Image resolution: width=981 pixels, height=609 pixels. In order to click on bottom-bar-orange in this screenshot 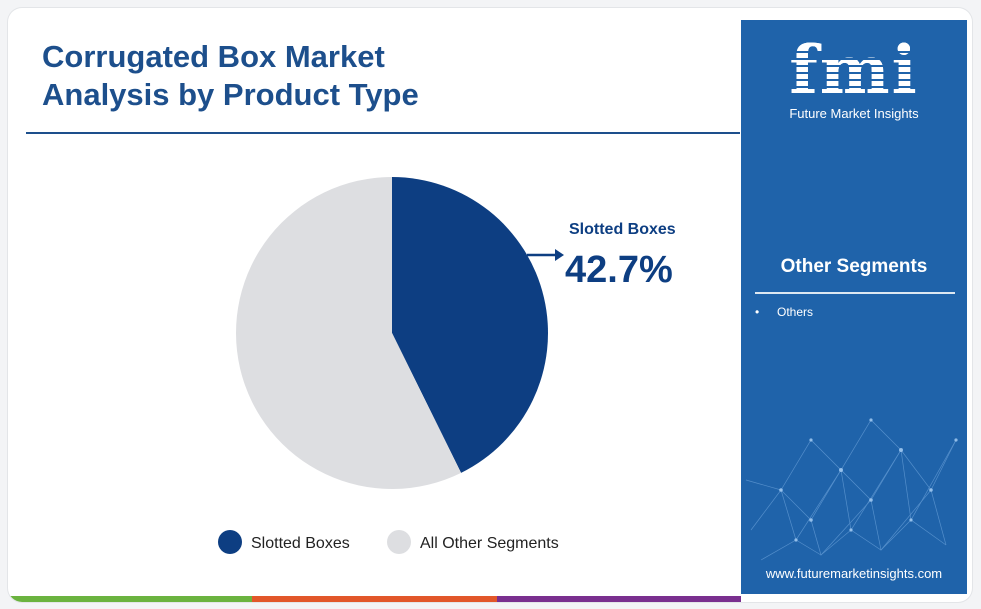, I will do `click(374, 599)`.